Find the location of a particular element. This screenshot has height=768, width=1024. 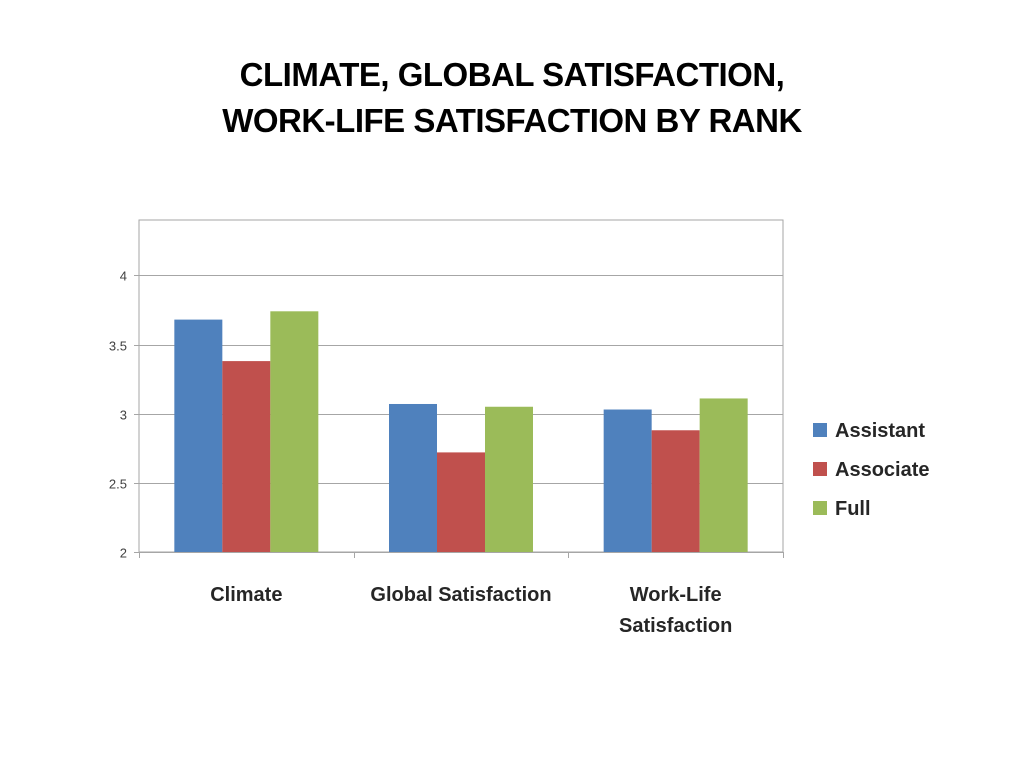

legend-label-assistant: Assistant is located at coordinates (880, 431).